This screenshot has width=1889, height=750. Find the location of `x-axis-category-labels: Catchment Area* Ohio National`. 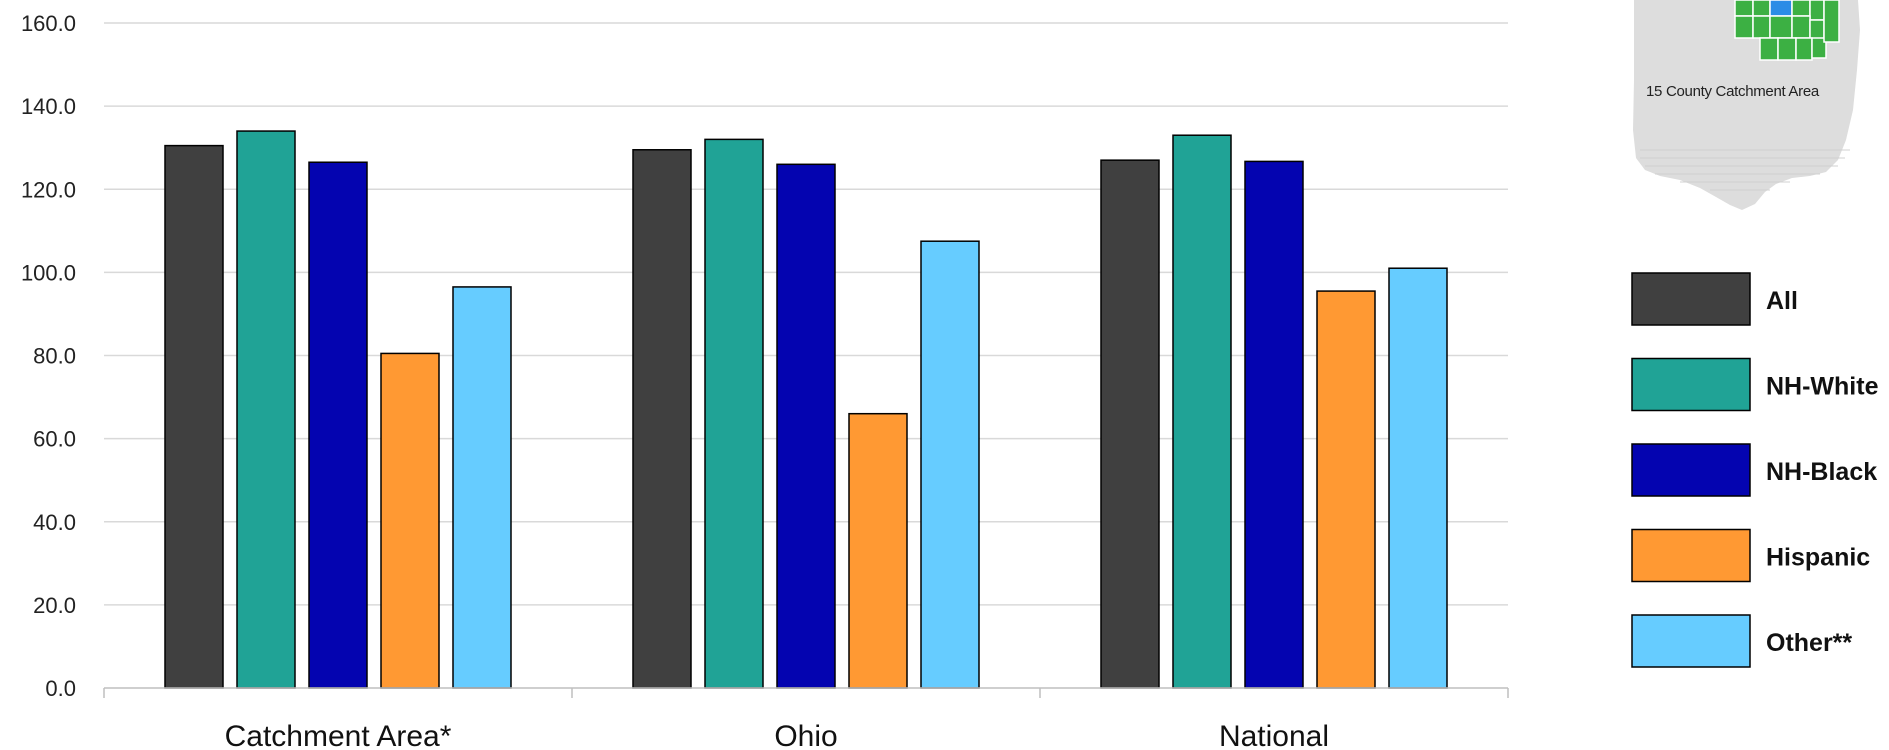

x-axis-category-labels: Catchment Area* Ohio National is located at coordinates (777, 735).